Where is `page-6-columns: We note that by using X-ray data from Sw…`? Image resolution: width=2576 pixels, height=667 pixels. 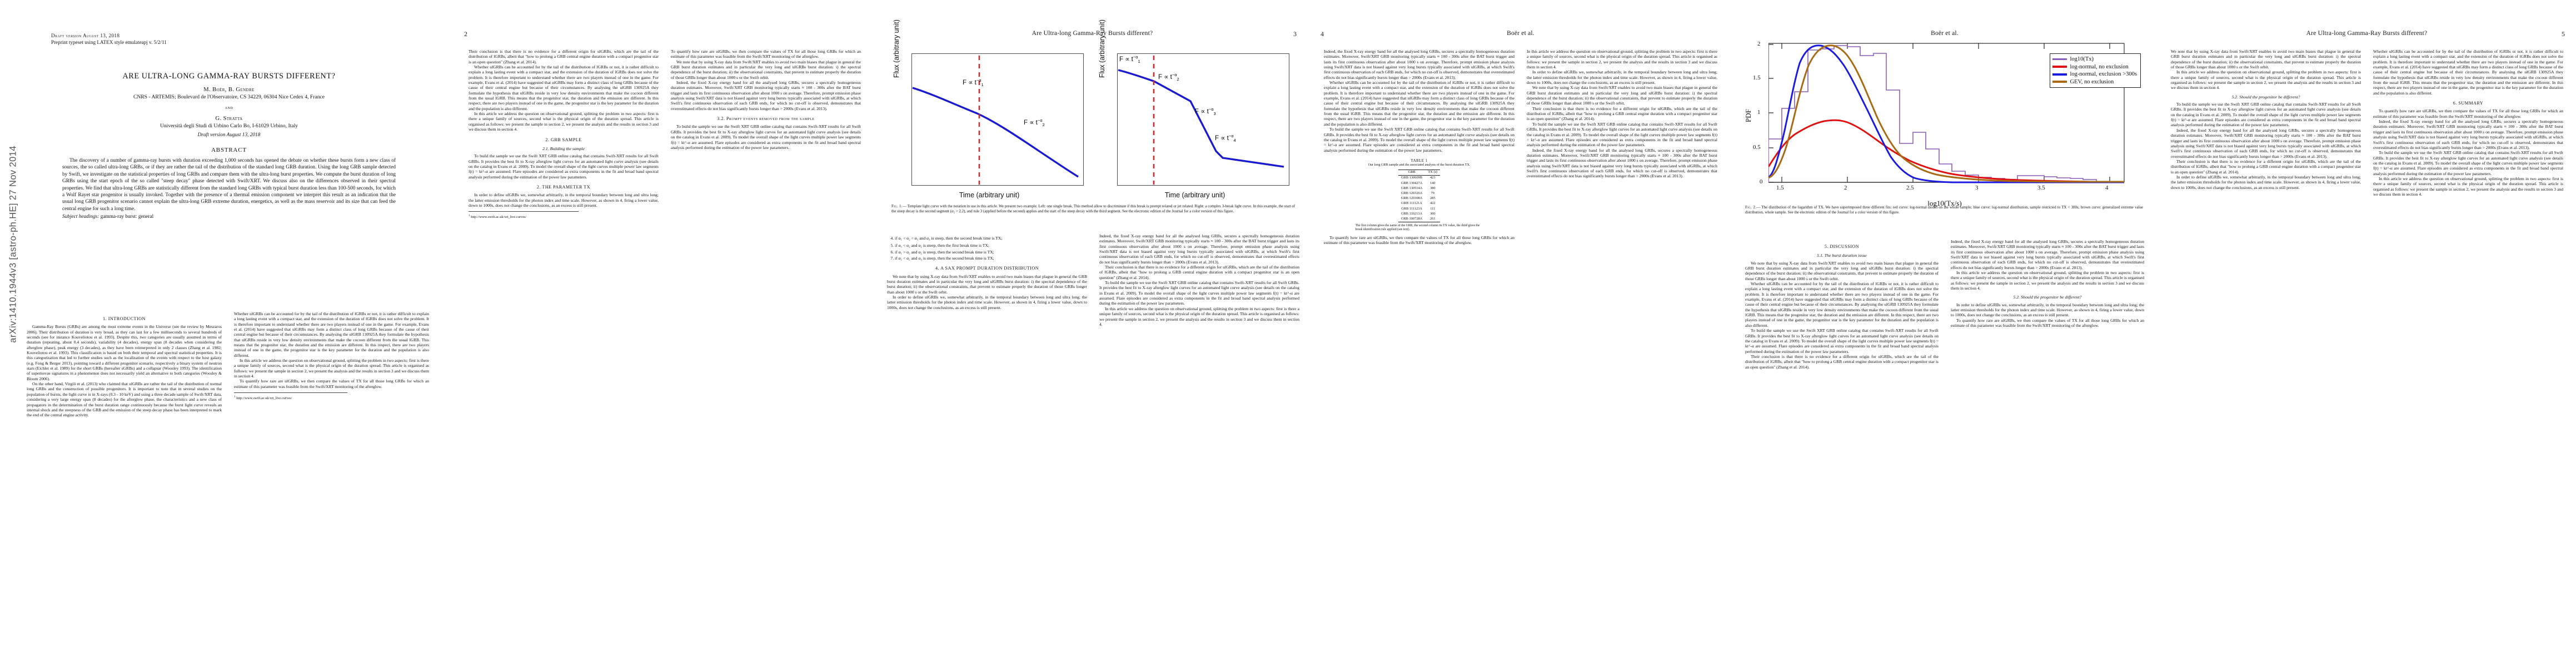 page-6-columns: We note that by using X-ray data from Sw… is located at coordinates (2367, 123).